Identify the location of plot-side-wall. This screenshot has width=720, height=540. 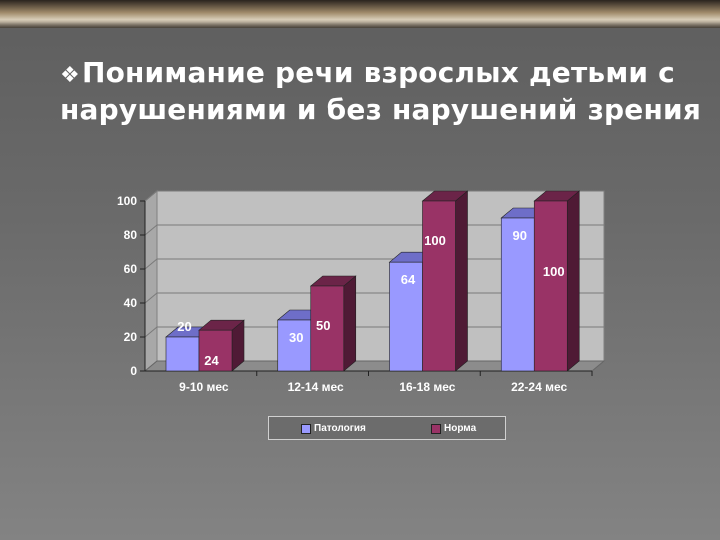
(151, 281).